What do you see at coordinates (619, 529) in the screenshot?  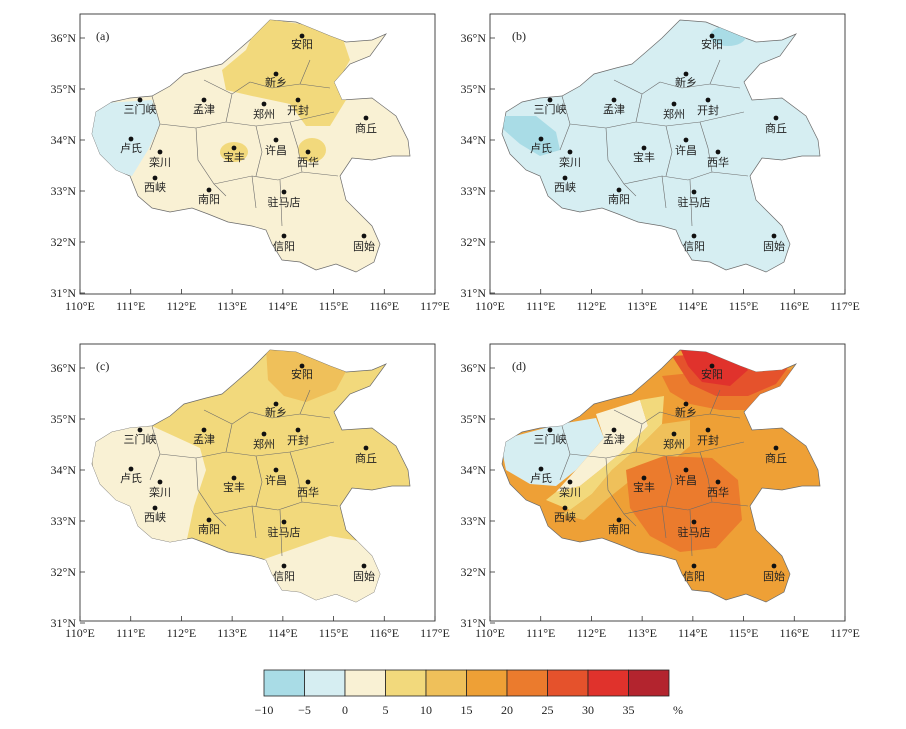 I see `panel-d-city-label: 南阳` at bounding box center [619, 529].